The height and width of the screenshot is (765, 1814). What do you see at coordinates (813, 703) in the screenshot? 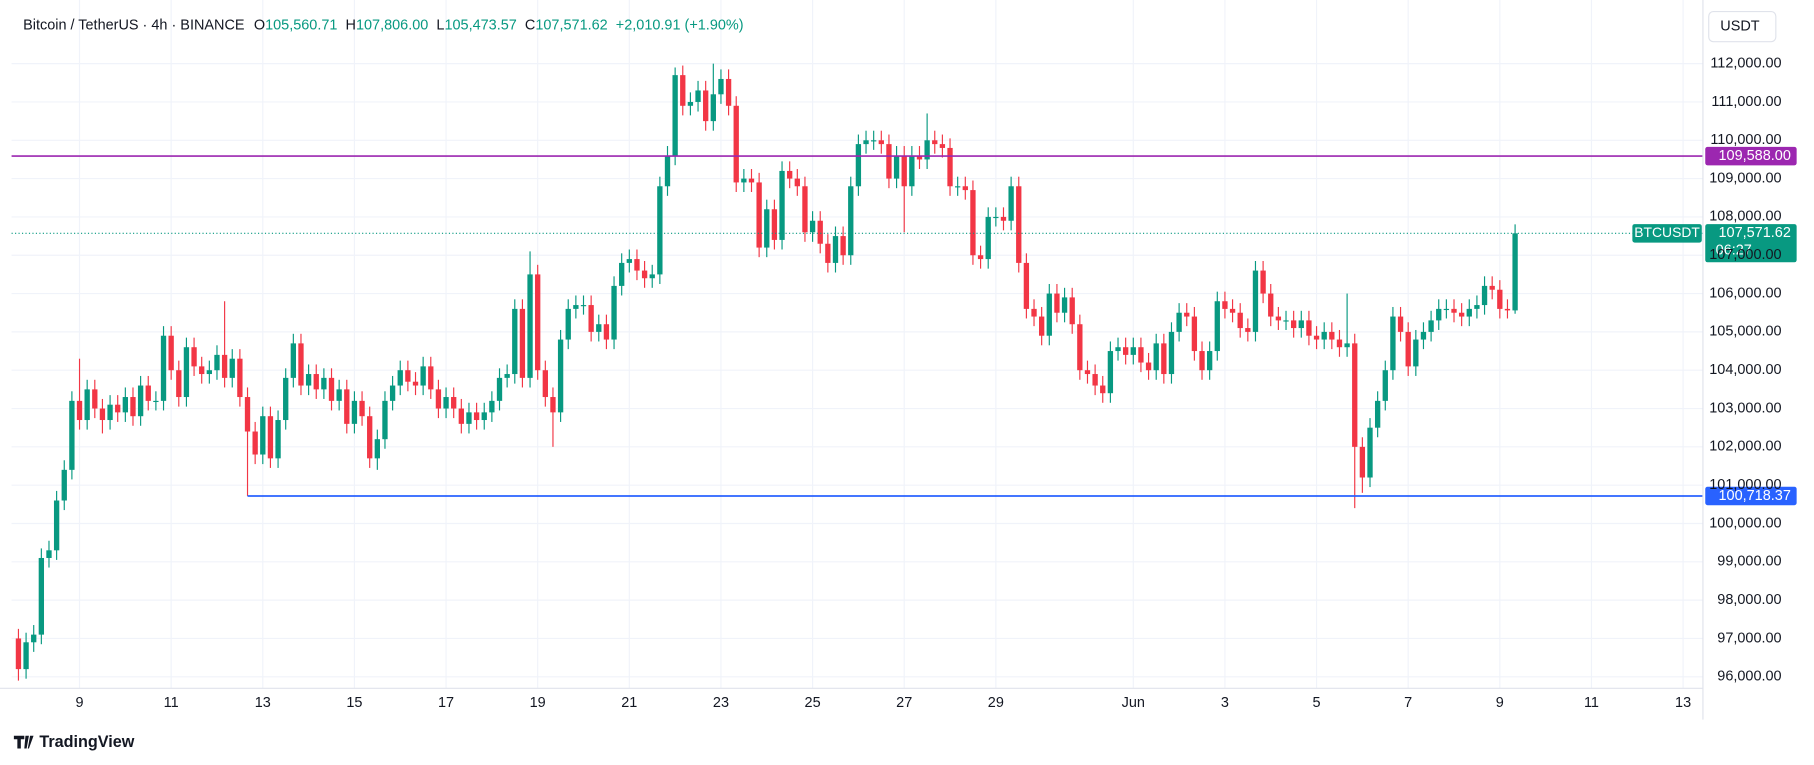
I see `x-tick-label: 25` at bounding box center [813, 703].